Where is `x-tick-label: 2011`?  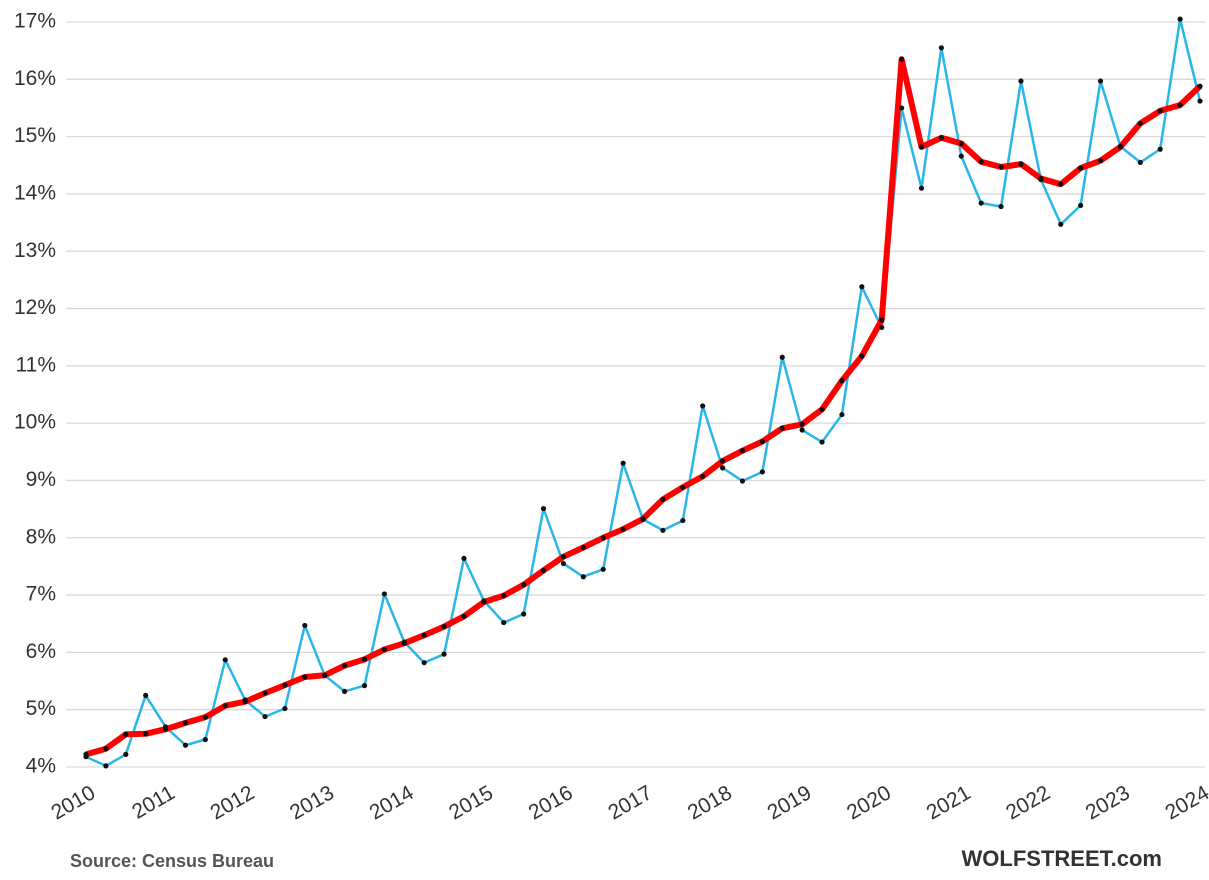 x-tick-label: 2011 is located at coordinates (153, 802).